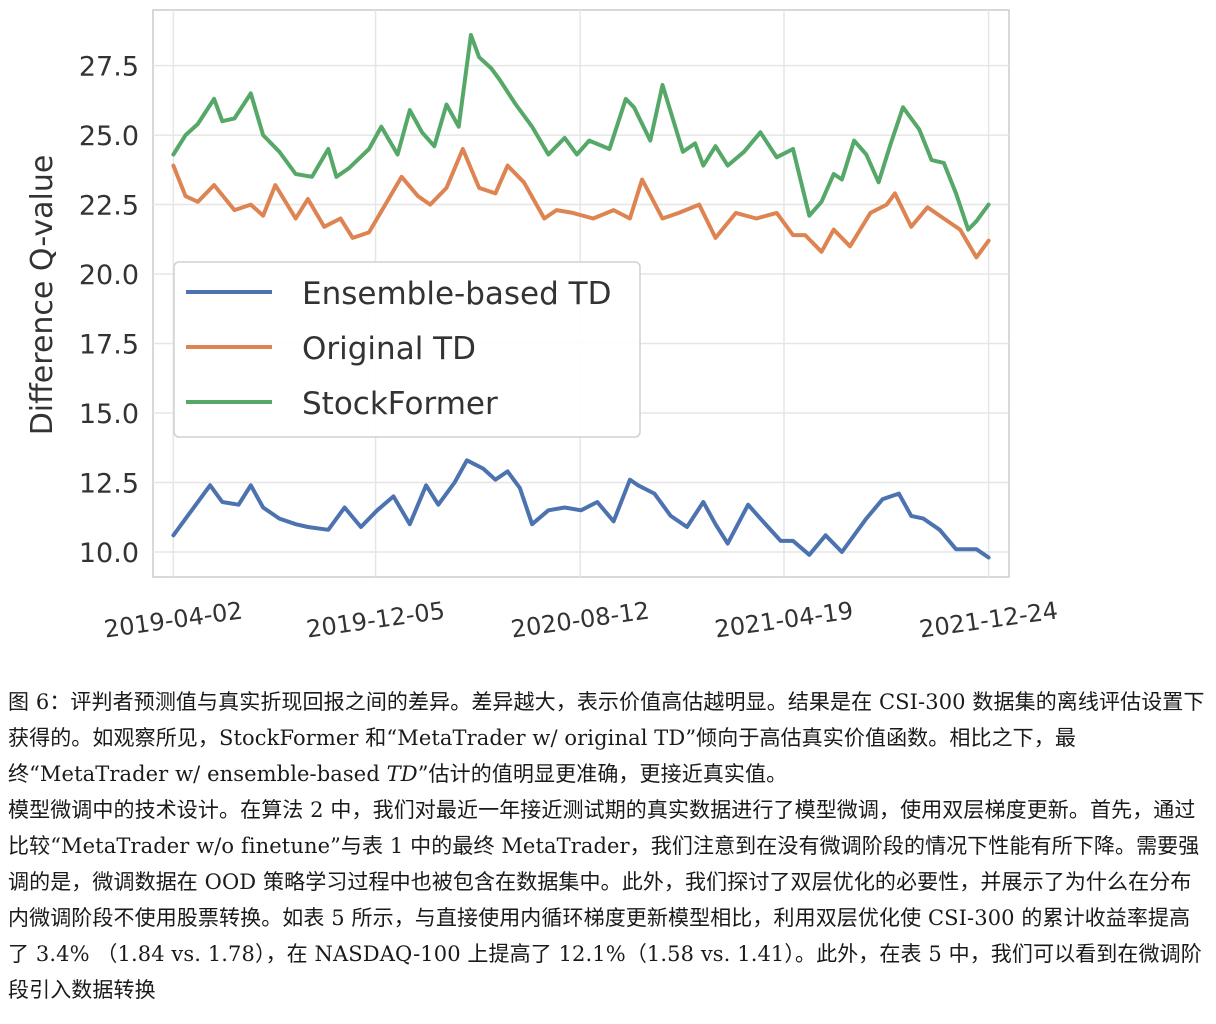  I want to click on legend-label-ensemble: Ensemble-based TD, so click(456, 294).